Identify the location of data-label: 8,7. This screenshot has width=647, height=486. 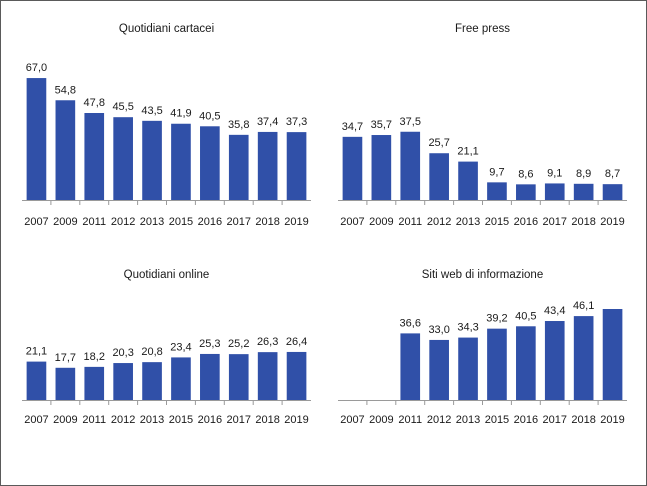
(612, 174).